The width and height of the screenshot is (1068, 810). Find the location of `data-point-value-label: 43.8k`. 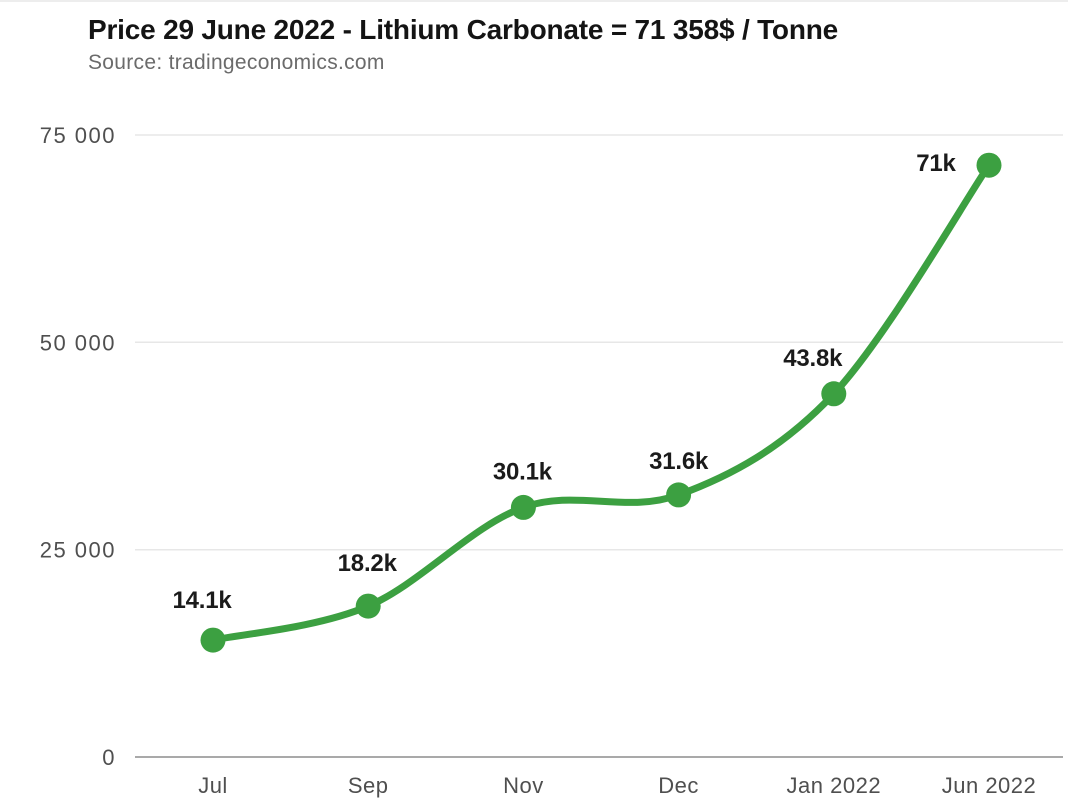

data-point-value-label: 43.8k is located at coordinates (813, 358).